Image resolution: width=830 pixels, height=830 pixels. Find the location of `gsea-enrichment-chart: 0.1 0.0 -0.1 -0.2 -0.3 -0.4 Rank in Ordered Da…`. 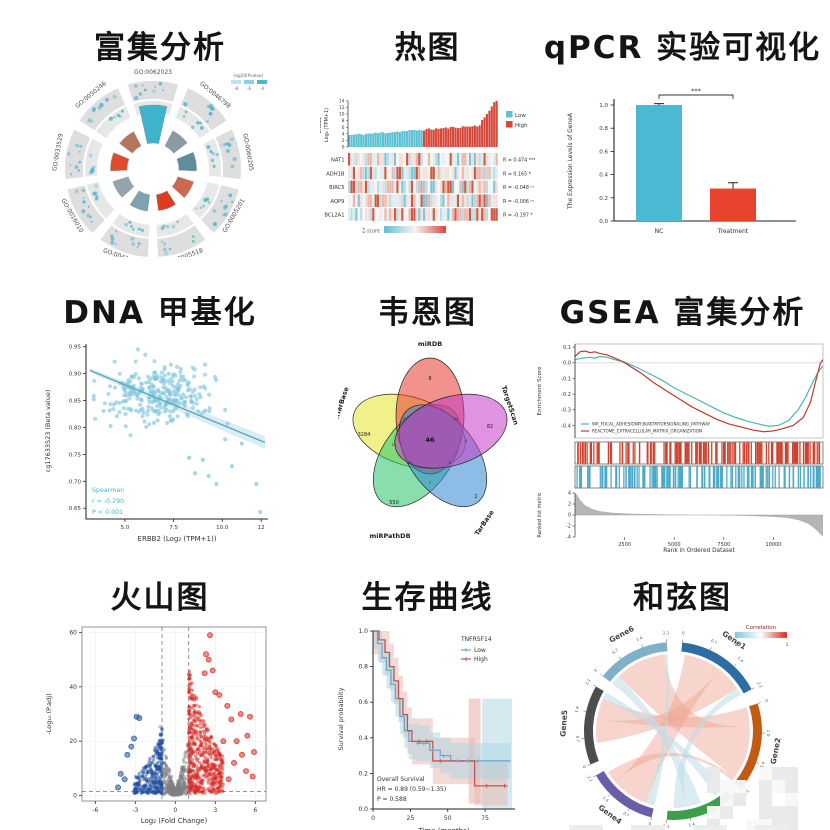

gsea-enrichment-chart: 0.1 0.0 -0.1 -0.2 -0.3 -0.4 Rank in Ordered Da… is located at coordinates (680, 447).